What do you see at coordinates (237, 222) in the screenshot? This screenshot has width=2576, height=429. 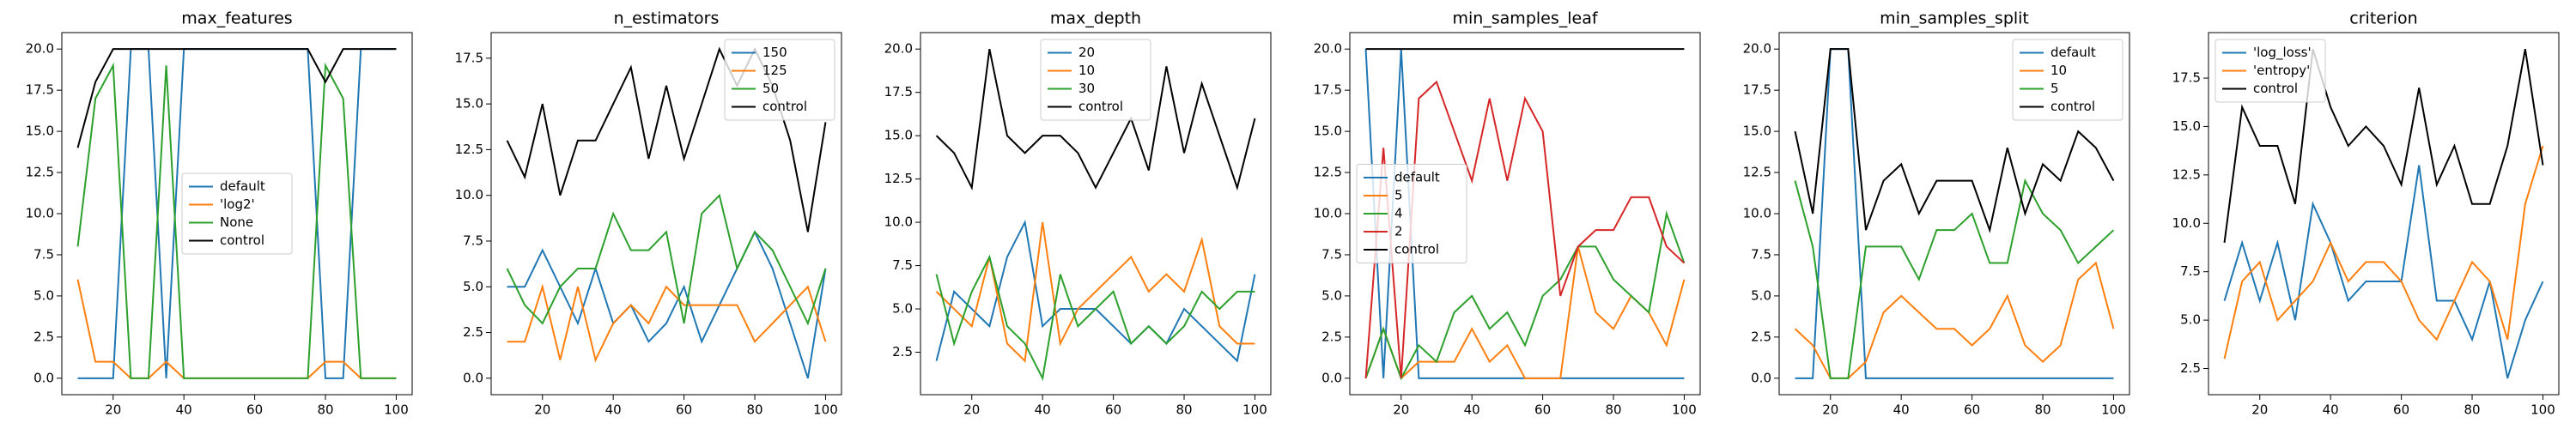 I see `legend-label: None` at bounding box center [237, 222].